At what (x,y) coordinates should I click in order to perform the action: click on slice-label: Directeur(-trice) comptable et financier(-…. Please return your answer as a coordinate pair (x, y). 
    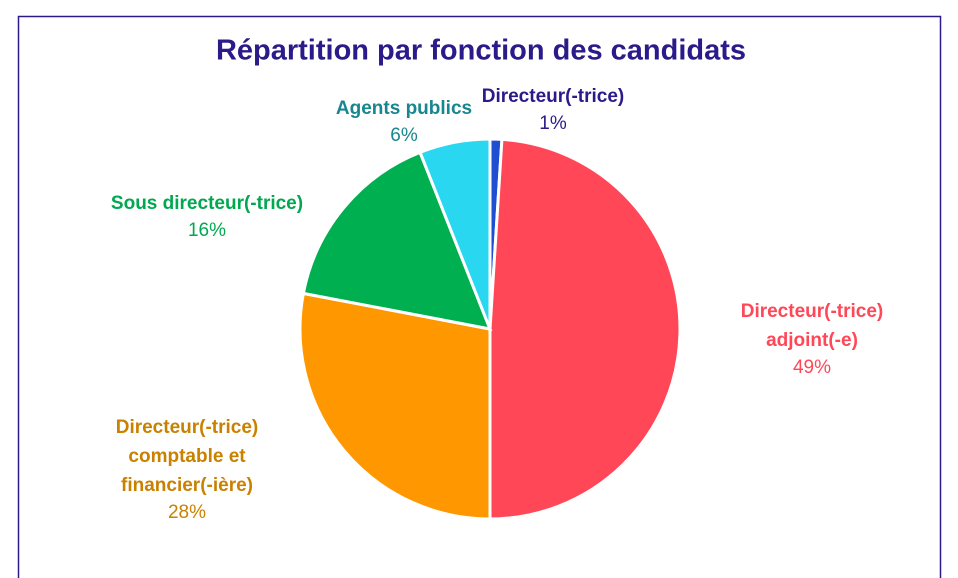
    Looking at the image, I should click on (187, 456).